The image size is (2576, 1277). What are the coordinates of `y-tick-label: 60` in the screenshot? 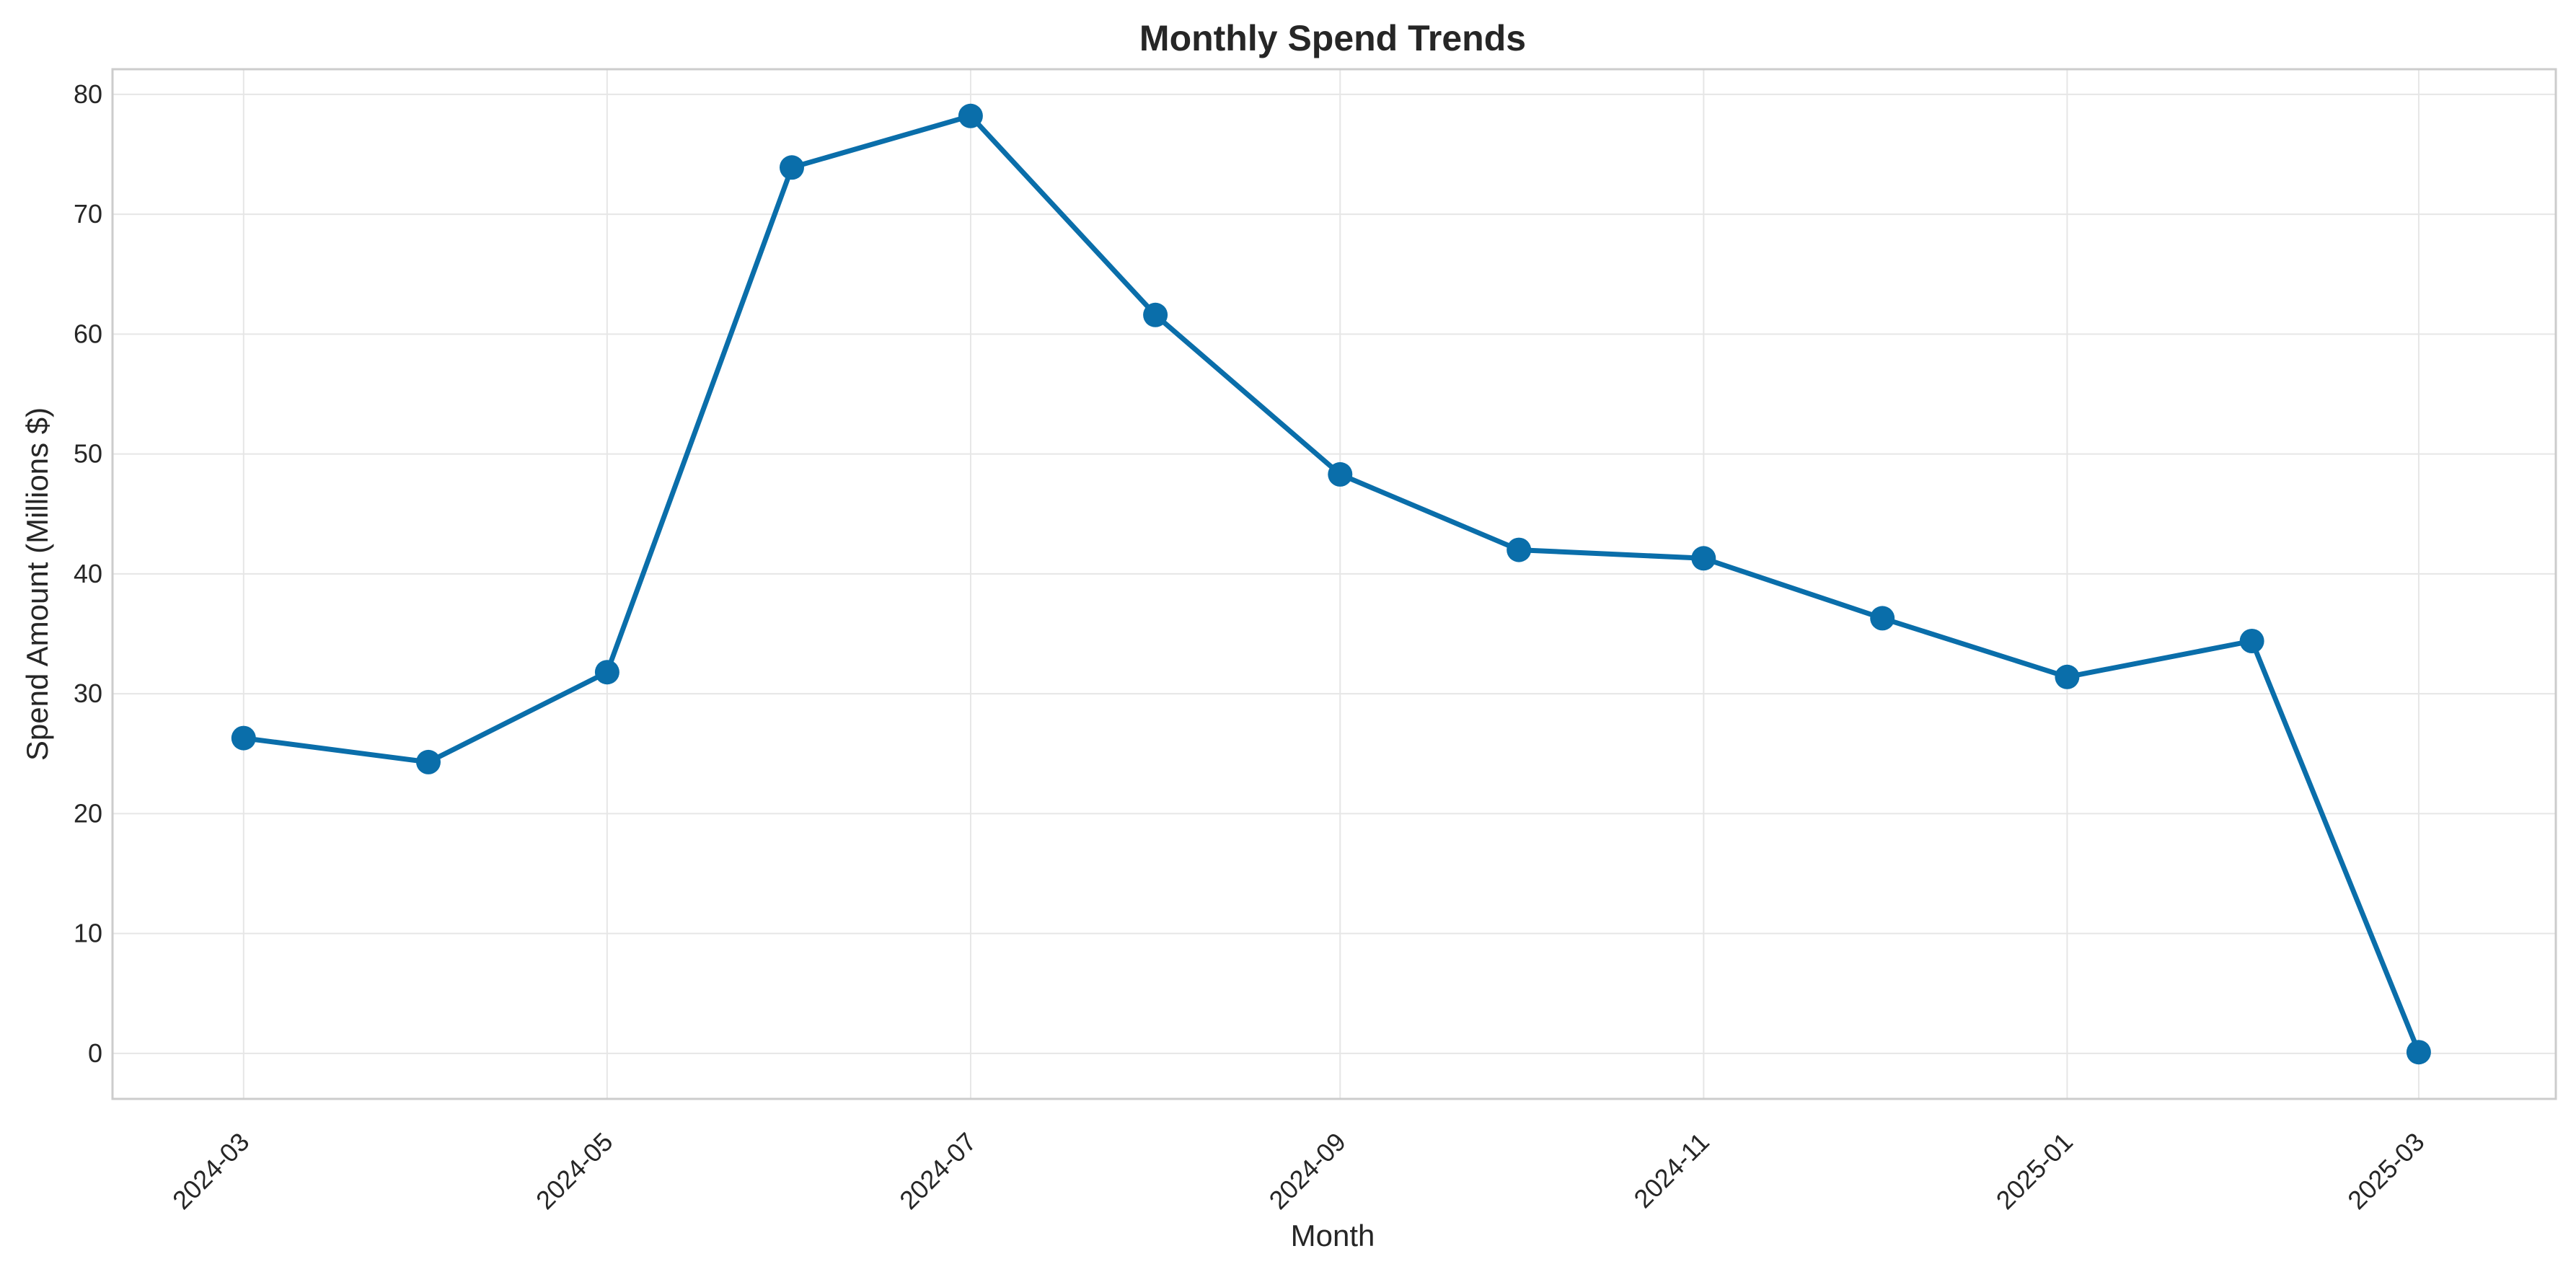 It's located at (88, 333).